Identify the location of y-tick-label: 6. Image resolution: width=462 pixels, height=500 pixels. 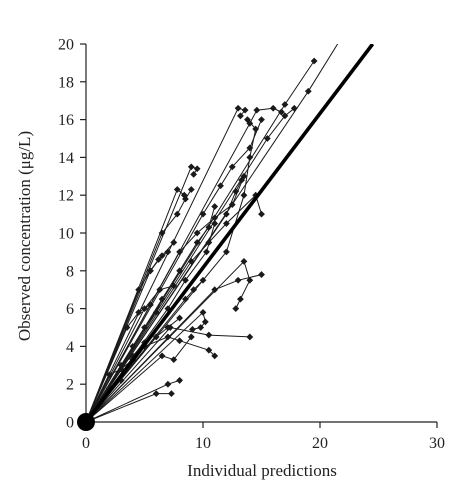
(70, 309).